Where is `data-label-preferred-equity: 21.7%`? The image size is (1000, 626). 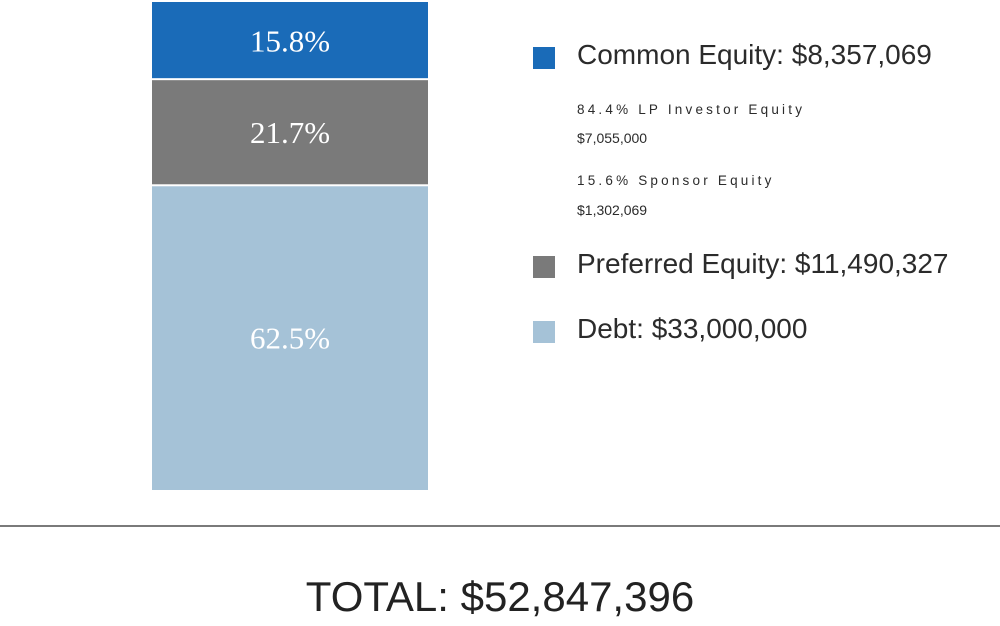 data-label-preferred-equity: 21.7% is located at coordinates (290, 132).